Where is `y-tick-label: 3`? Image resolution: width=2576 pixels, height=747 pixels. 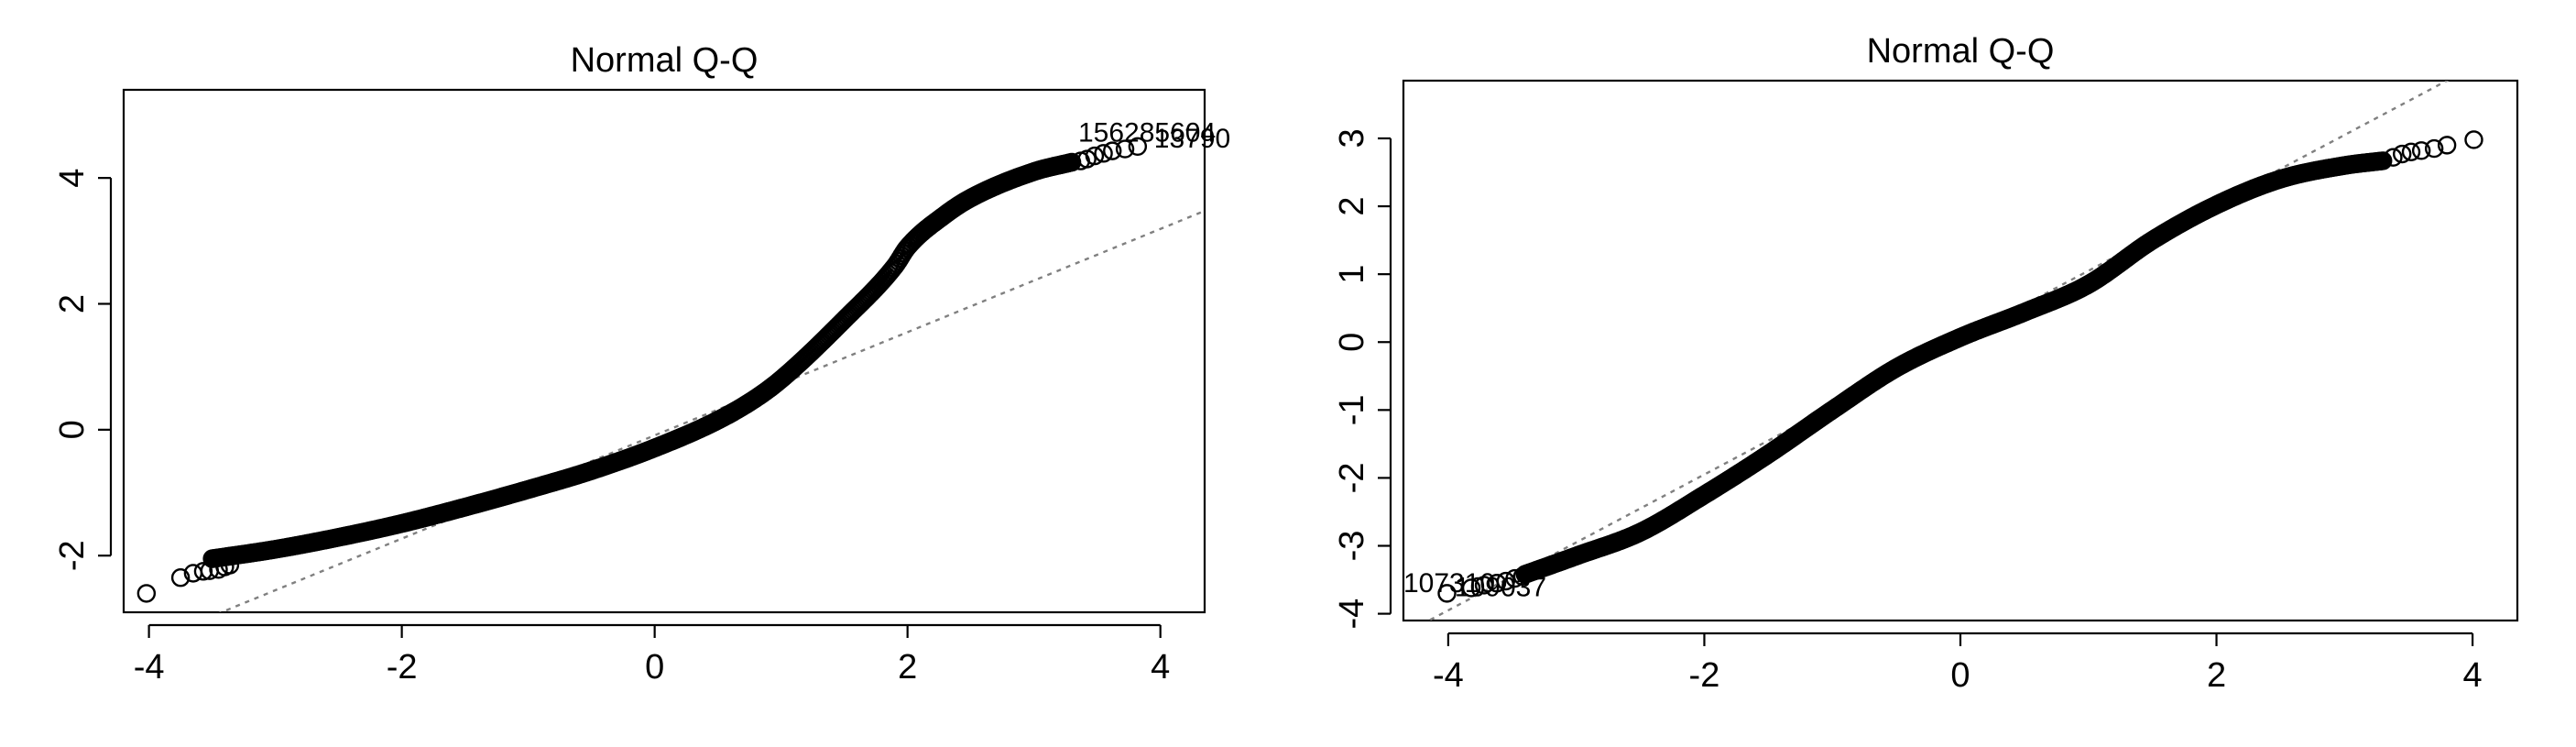 y-tick-label: 3 is located at coordinates (1352, 138).